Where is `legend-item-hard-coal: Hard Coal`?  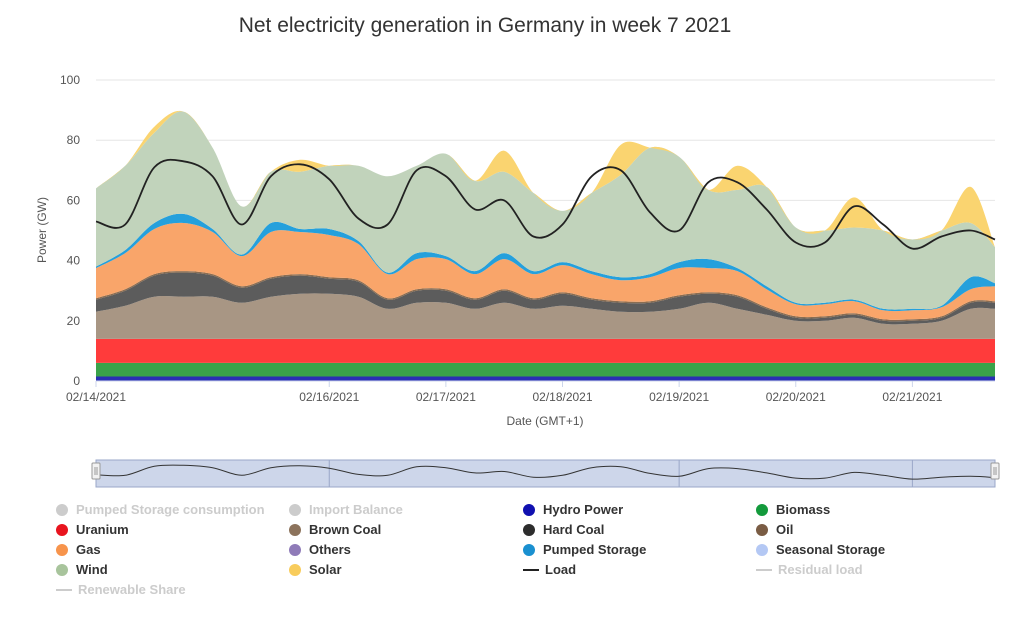
legend-item-hard-coal: Hard Coal is located at coordinates (563, 529).